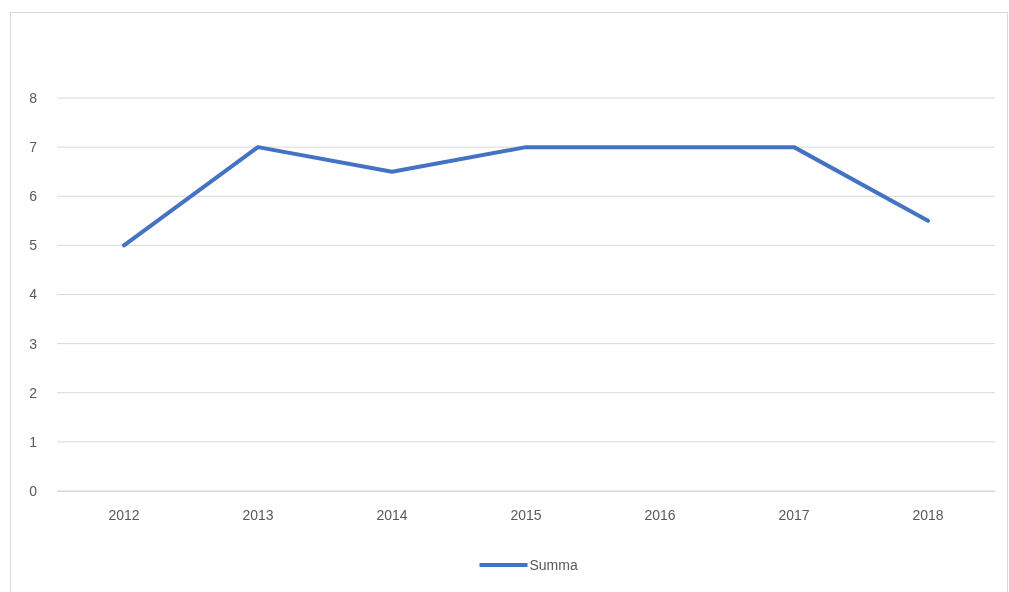 The image size is (1009, 592). I want to click on y-tick-label: 1, so click(33, 441).